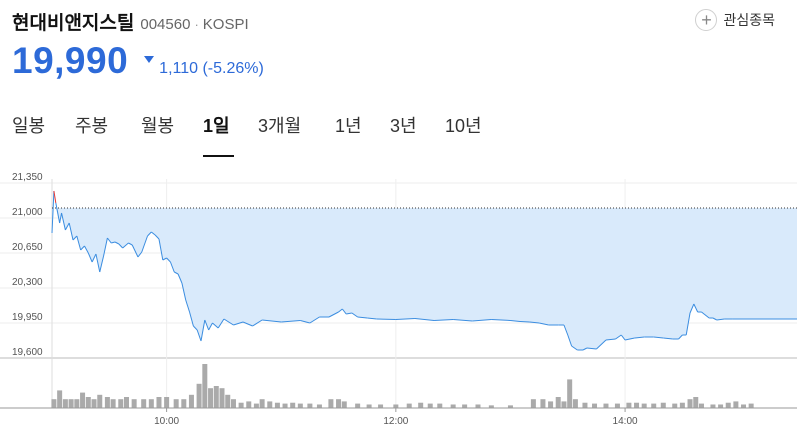  Describe the element at coordinates (749, 20) in the screenshot. I see `favorite-label: 관심종목` at that location.